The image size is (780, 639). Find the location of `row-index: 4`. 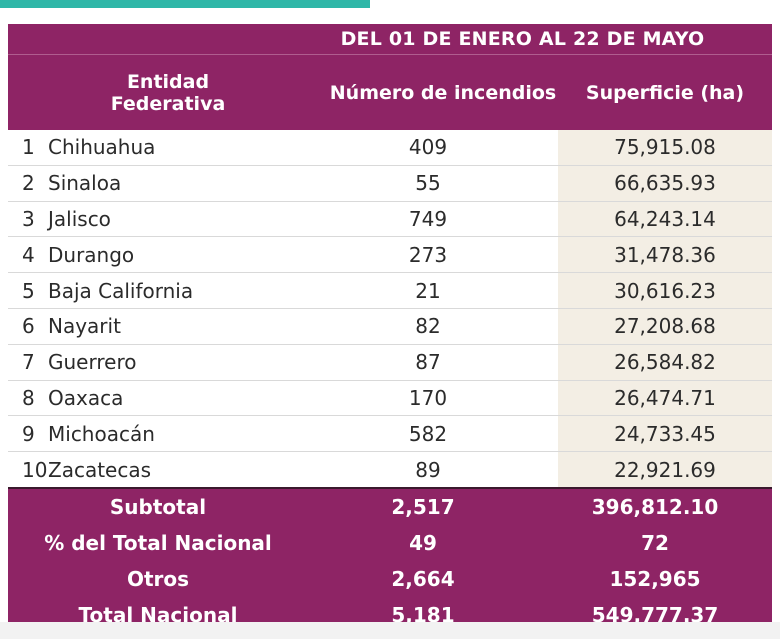

row-index: 4 is located at coordinates (28, 254).